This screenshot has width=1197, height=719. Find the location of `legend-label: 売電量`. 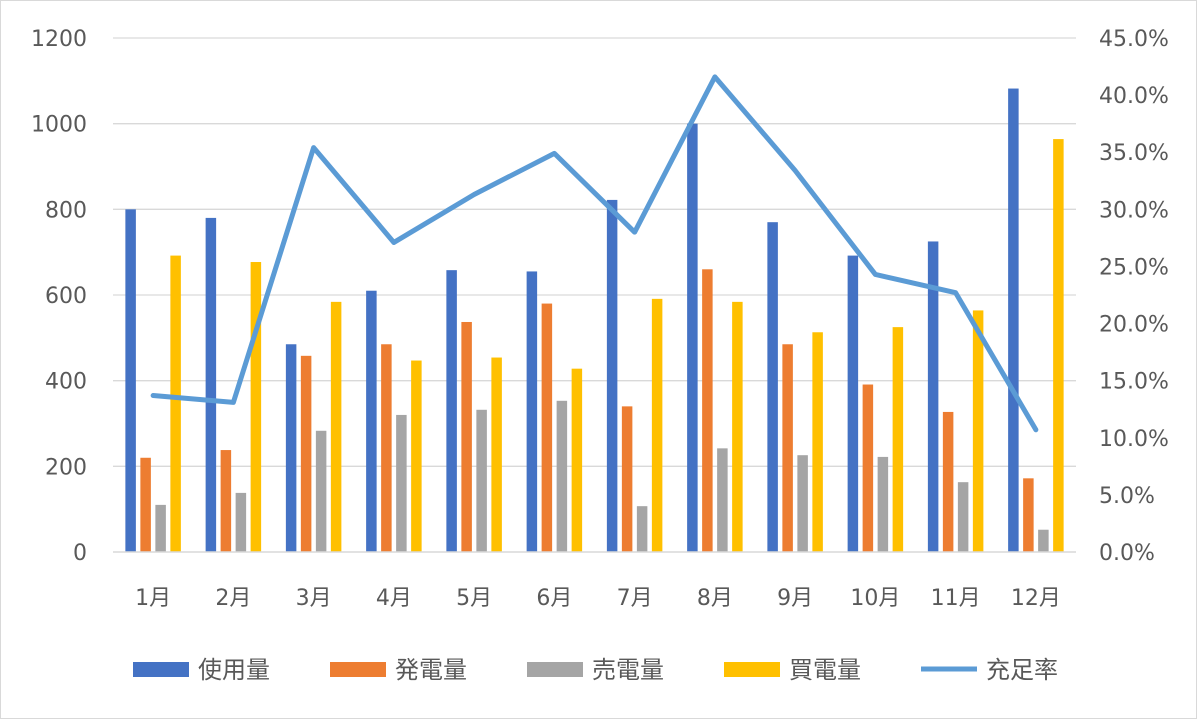

legend-label: 売電量 is located at coordinates (628, 670).